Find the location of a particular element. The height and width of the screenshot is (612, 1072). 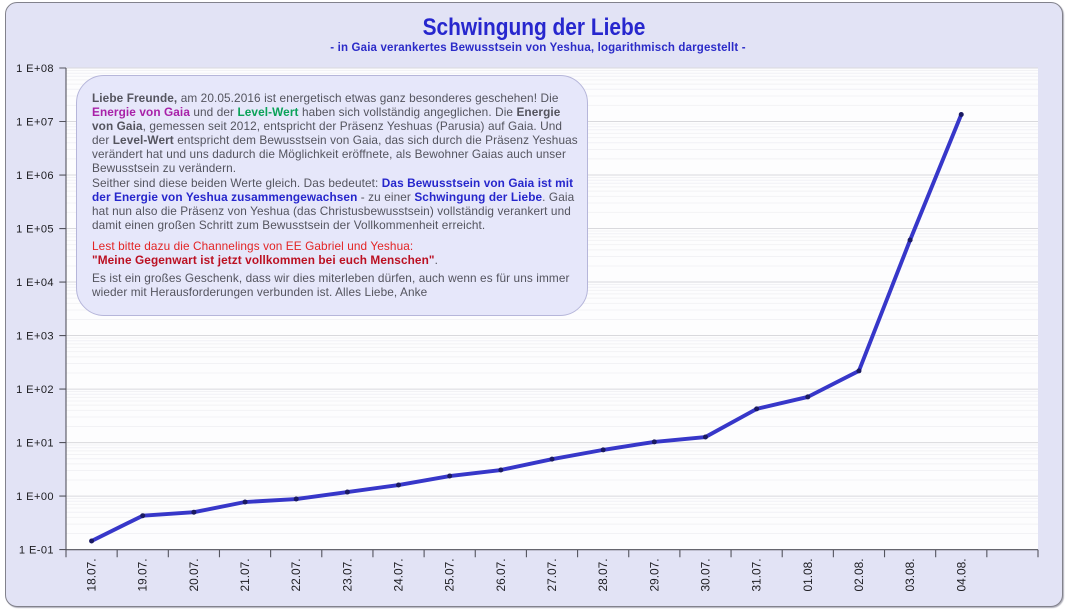

svg-text: 1 E+00 is located at coordinates (35, 497).